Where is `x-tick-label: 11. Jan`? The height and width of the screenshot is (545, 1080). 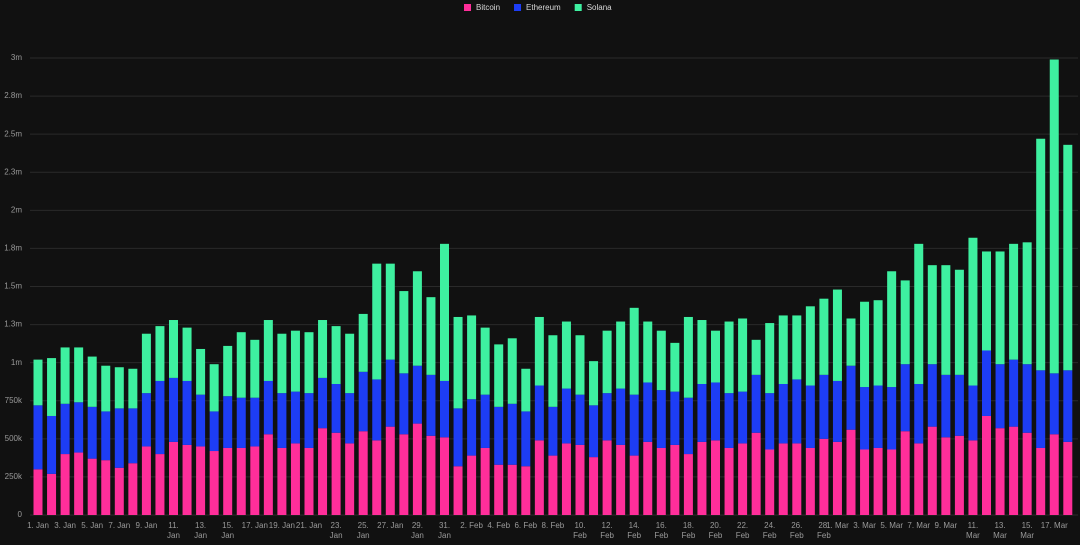
x-tick-label: 11. Jan is located at coordinates (173, 530).